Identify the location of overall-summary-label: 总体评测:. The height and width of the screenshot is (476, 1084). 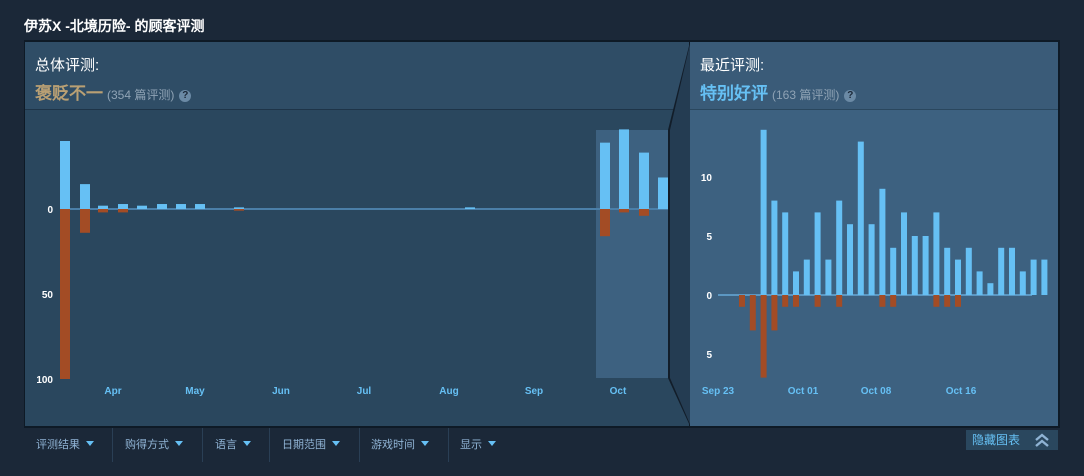
(67, 65).